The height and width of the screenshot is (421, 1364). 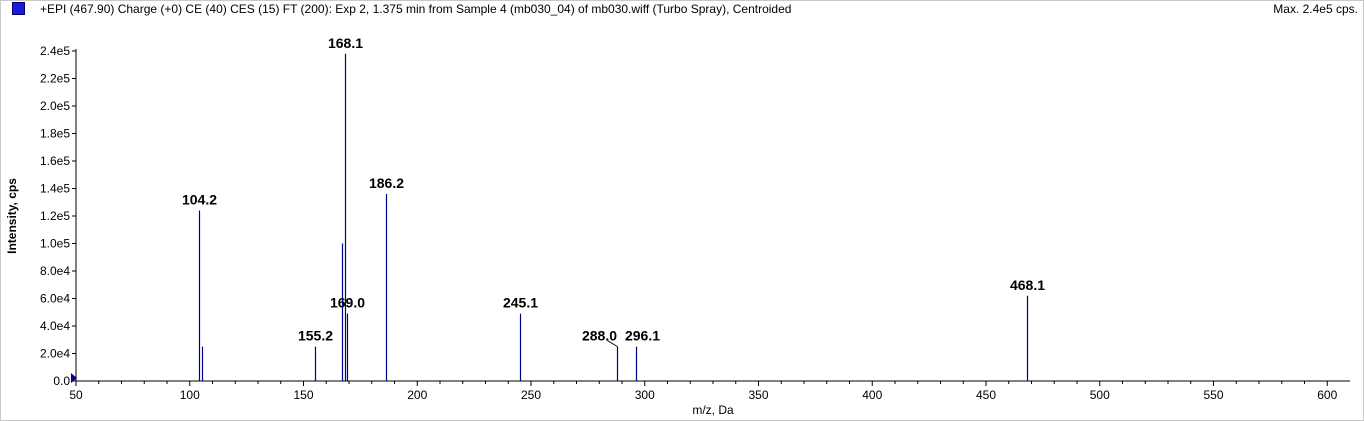 I want to click on x-tick-label: 250, so click(x=531, y=395).